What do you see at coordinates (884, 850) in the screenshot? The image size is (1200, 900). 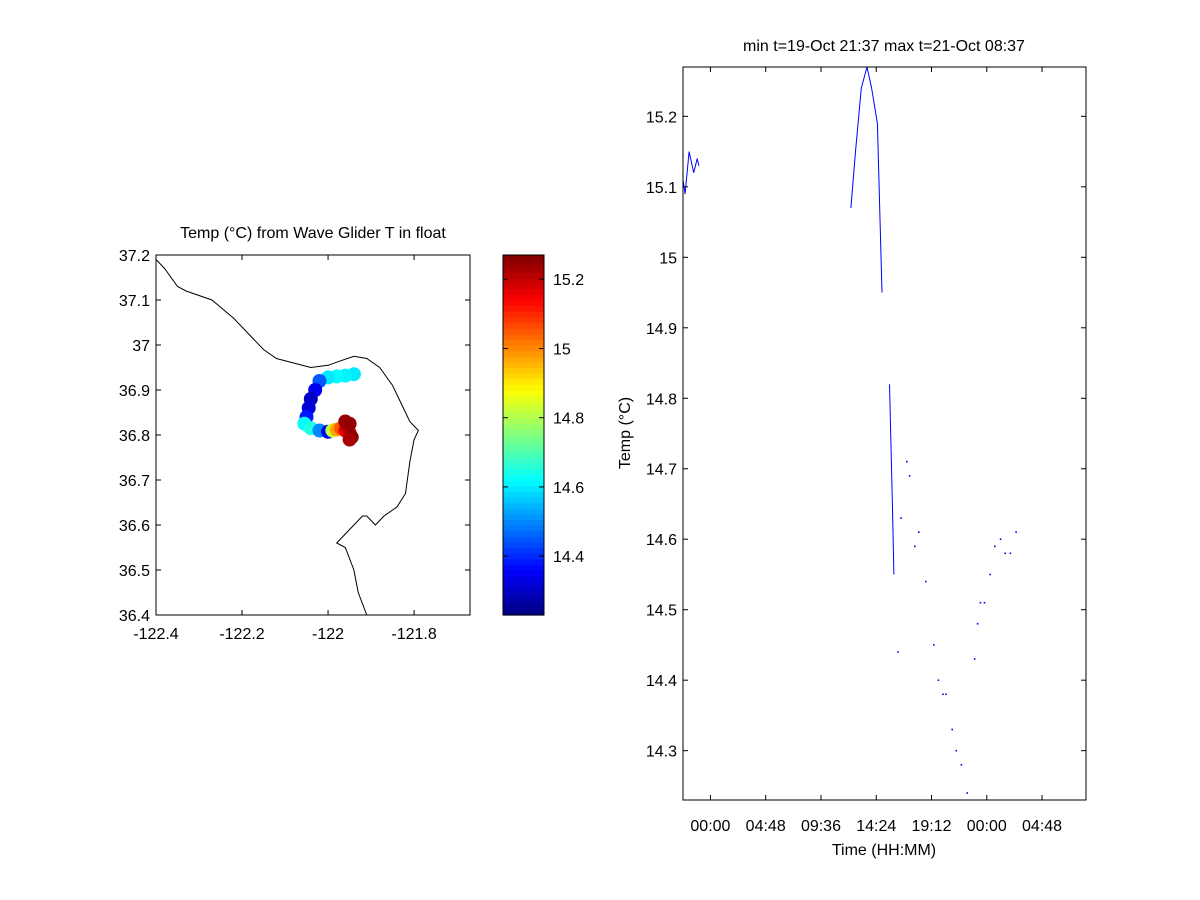 I see `timeseries-xlabel: Time (HH:MM)` at bounding box center [884, 850].